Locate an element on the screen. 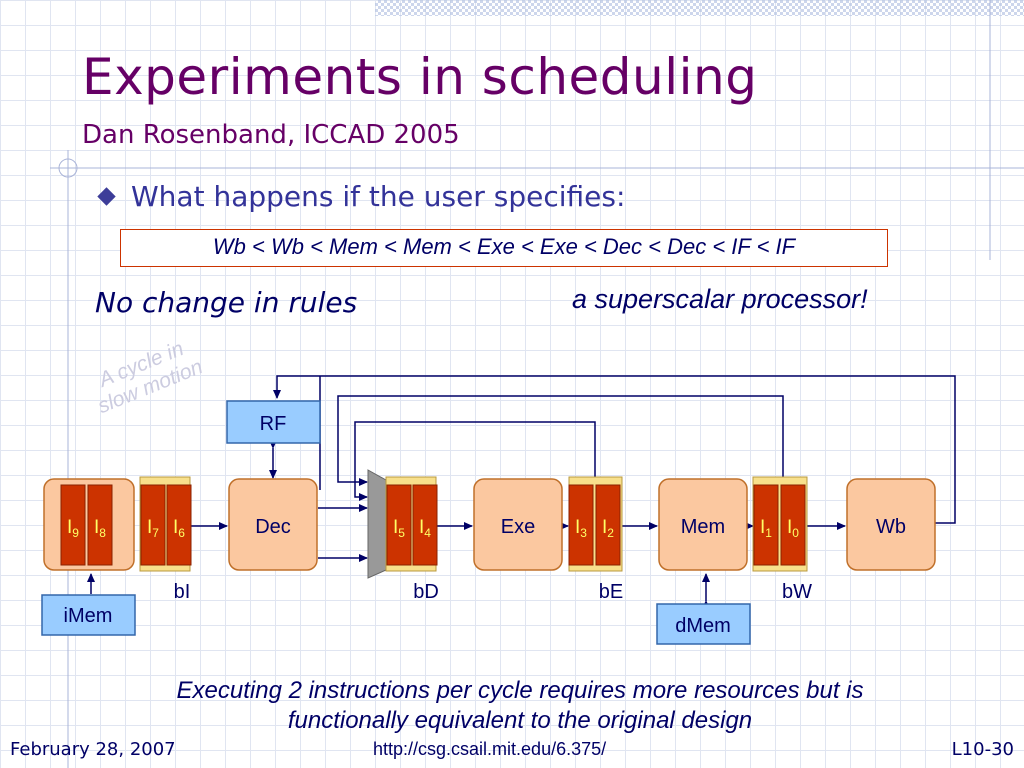  slide-subtitle: Dan Rosenband, ICCAD 2005 is located at coordinates (271, 135).